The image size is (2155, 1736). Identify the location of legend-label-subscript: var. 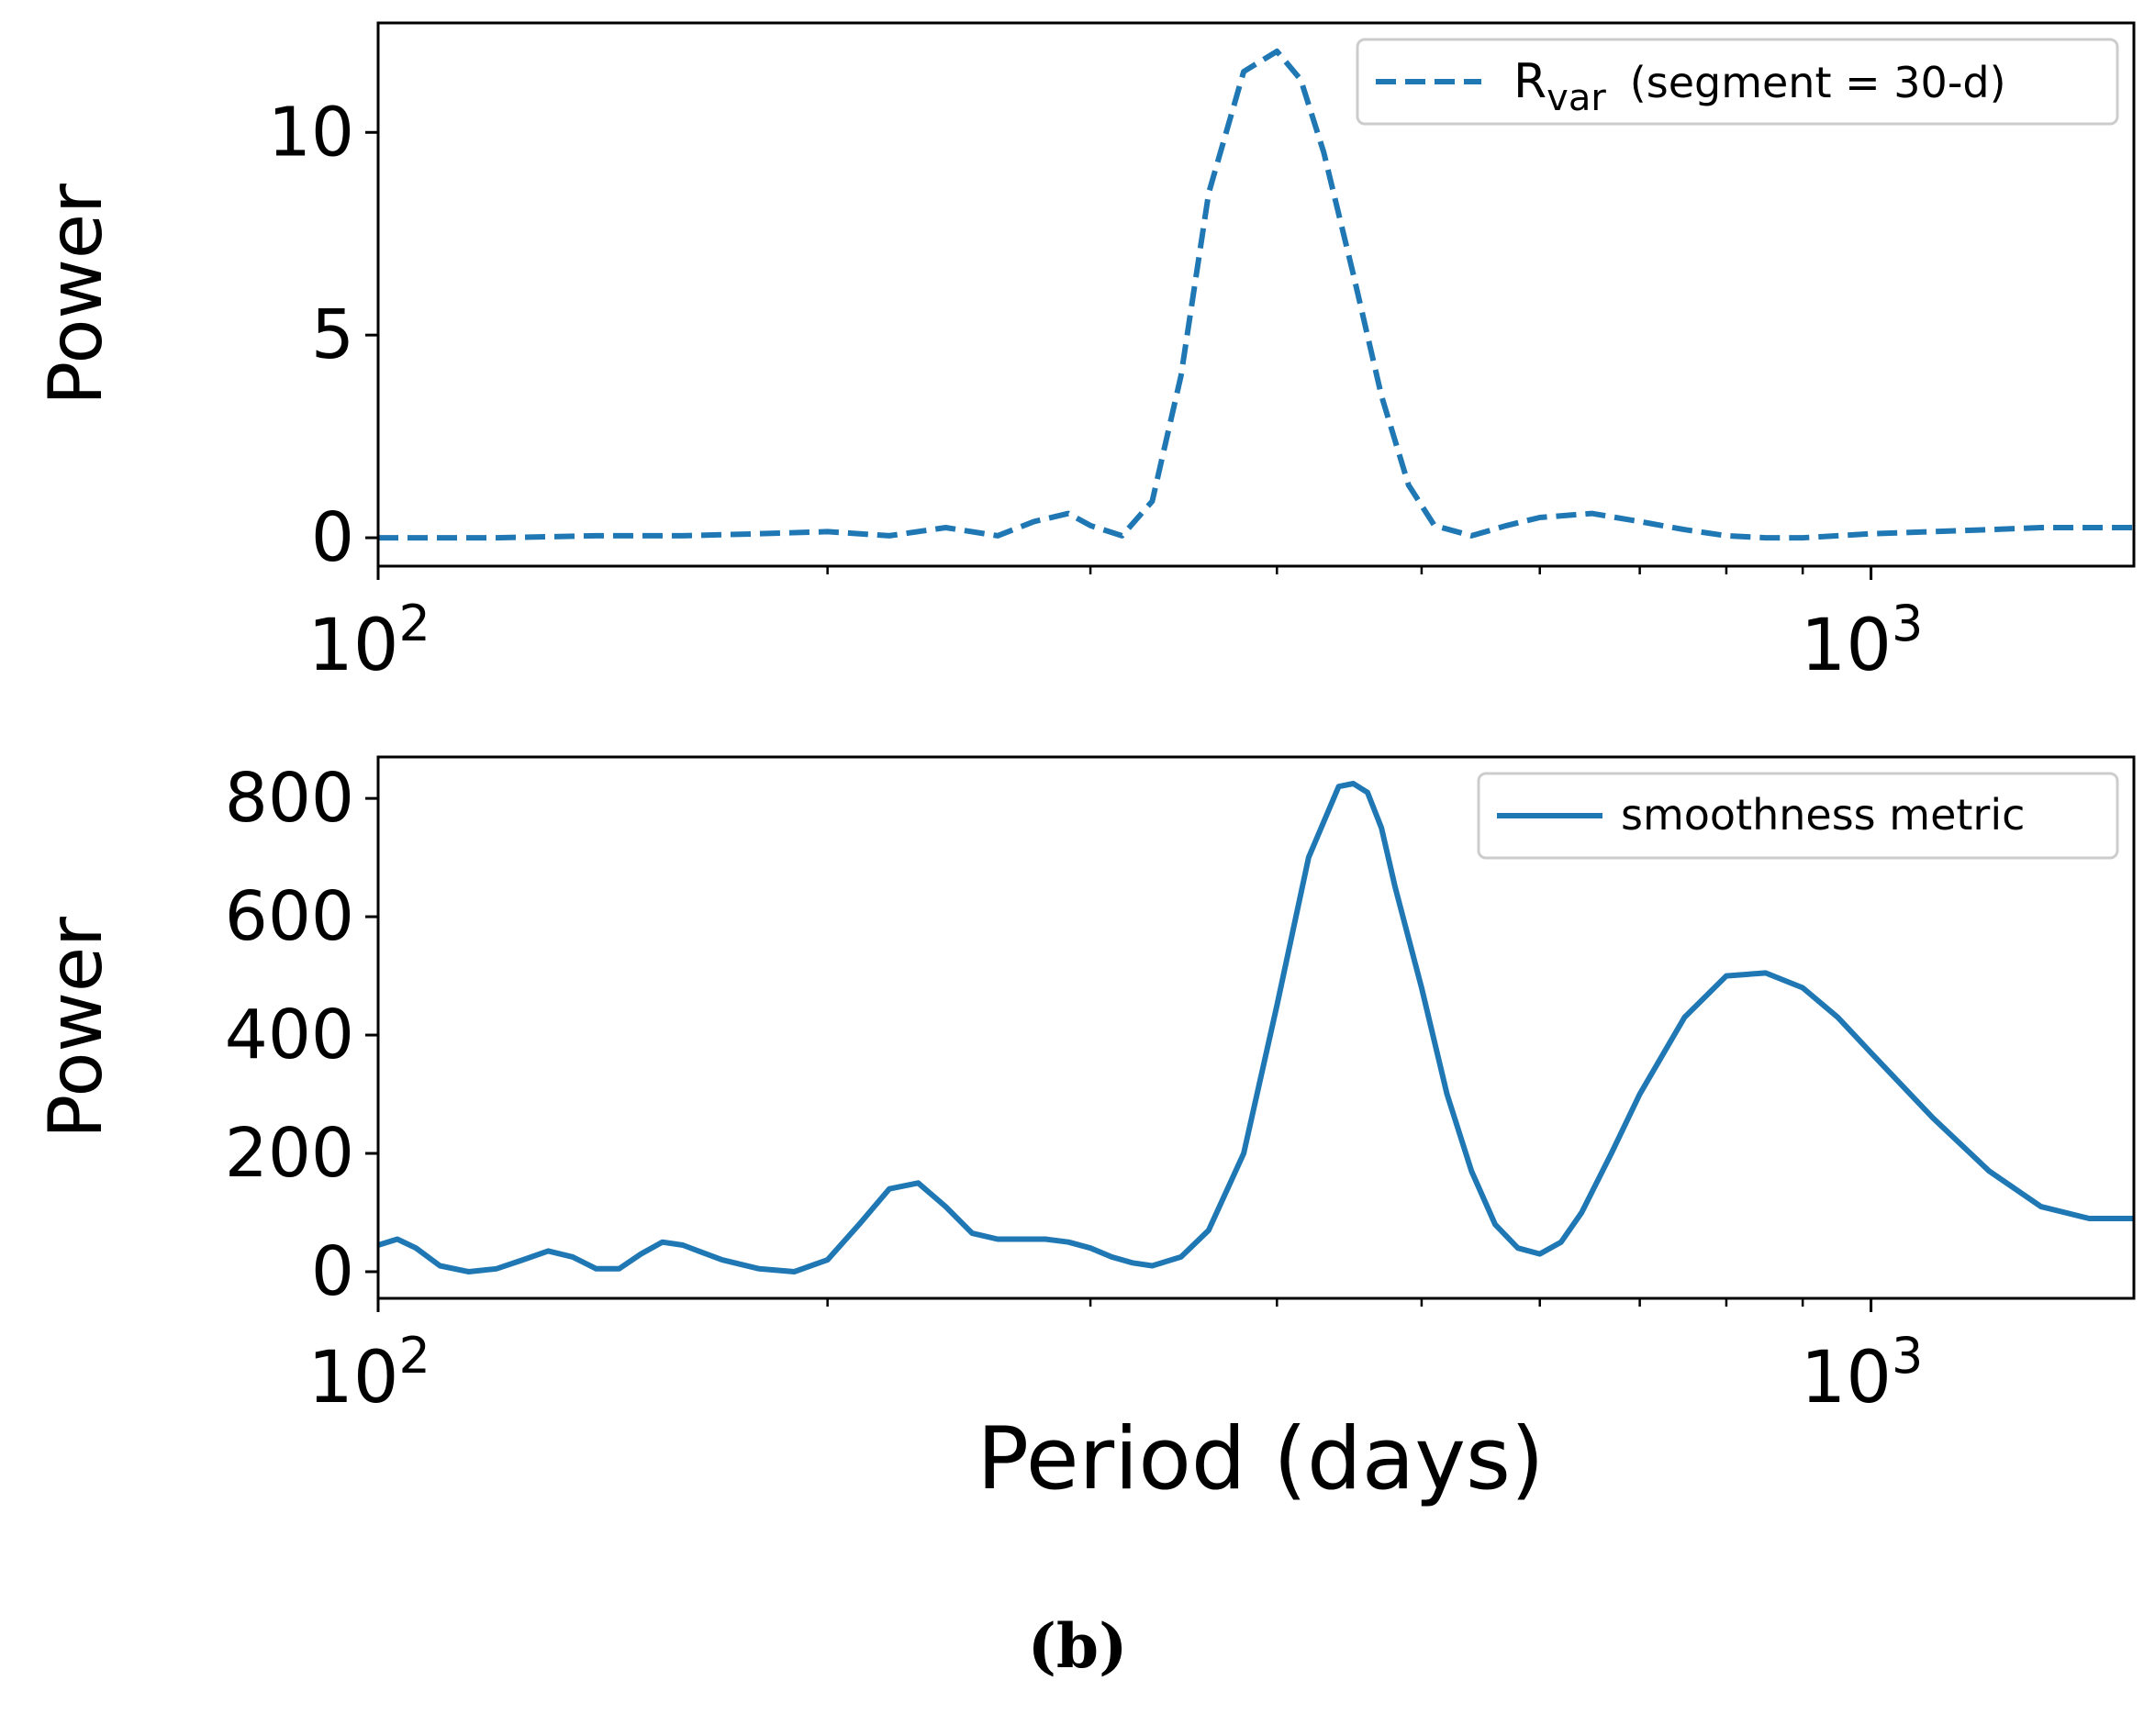
(1576, 98).